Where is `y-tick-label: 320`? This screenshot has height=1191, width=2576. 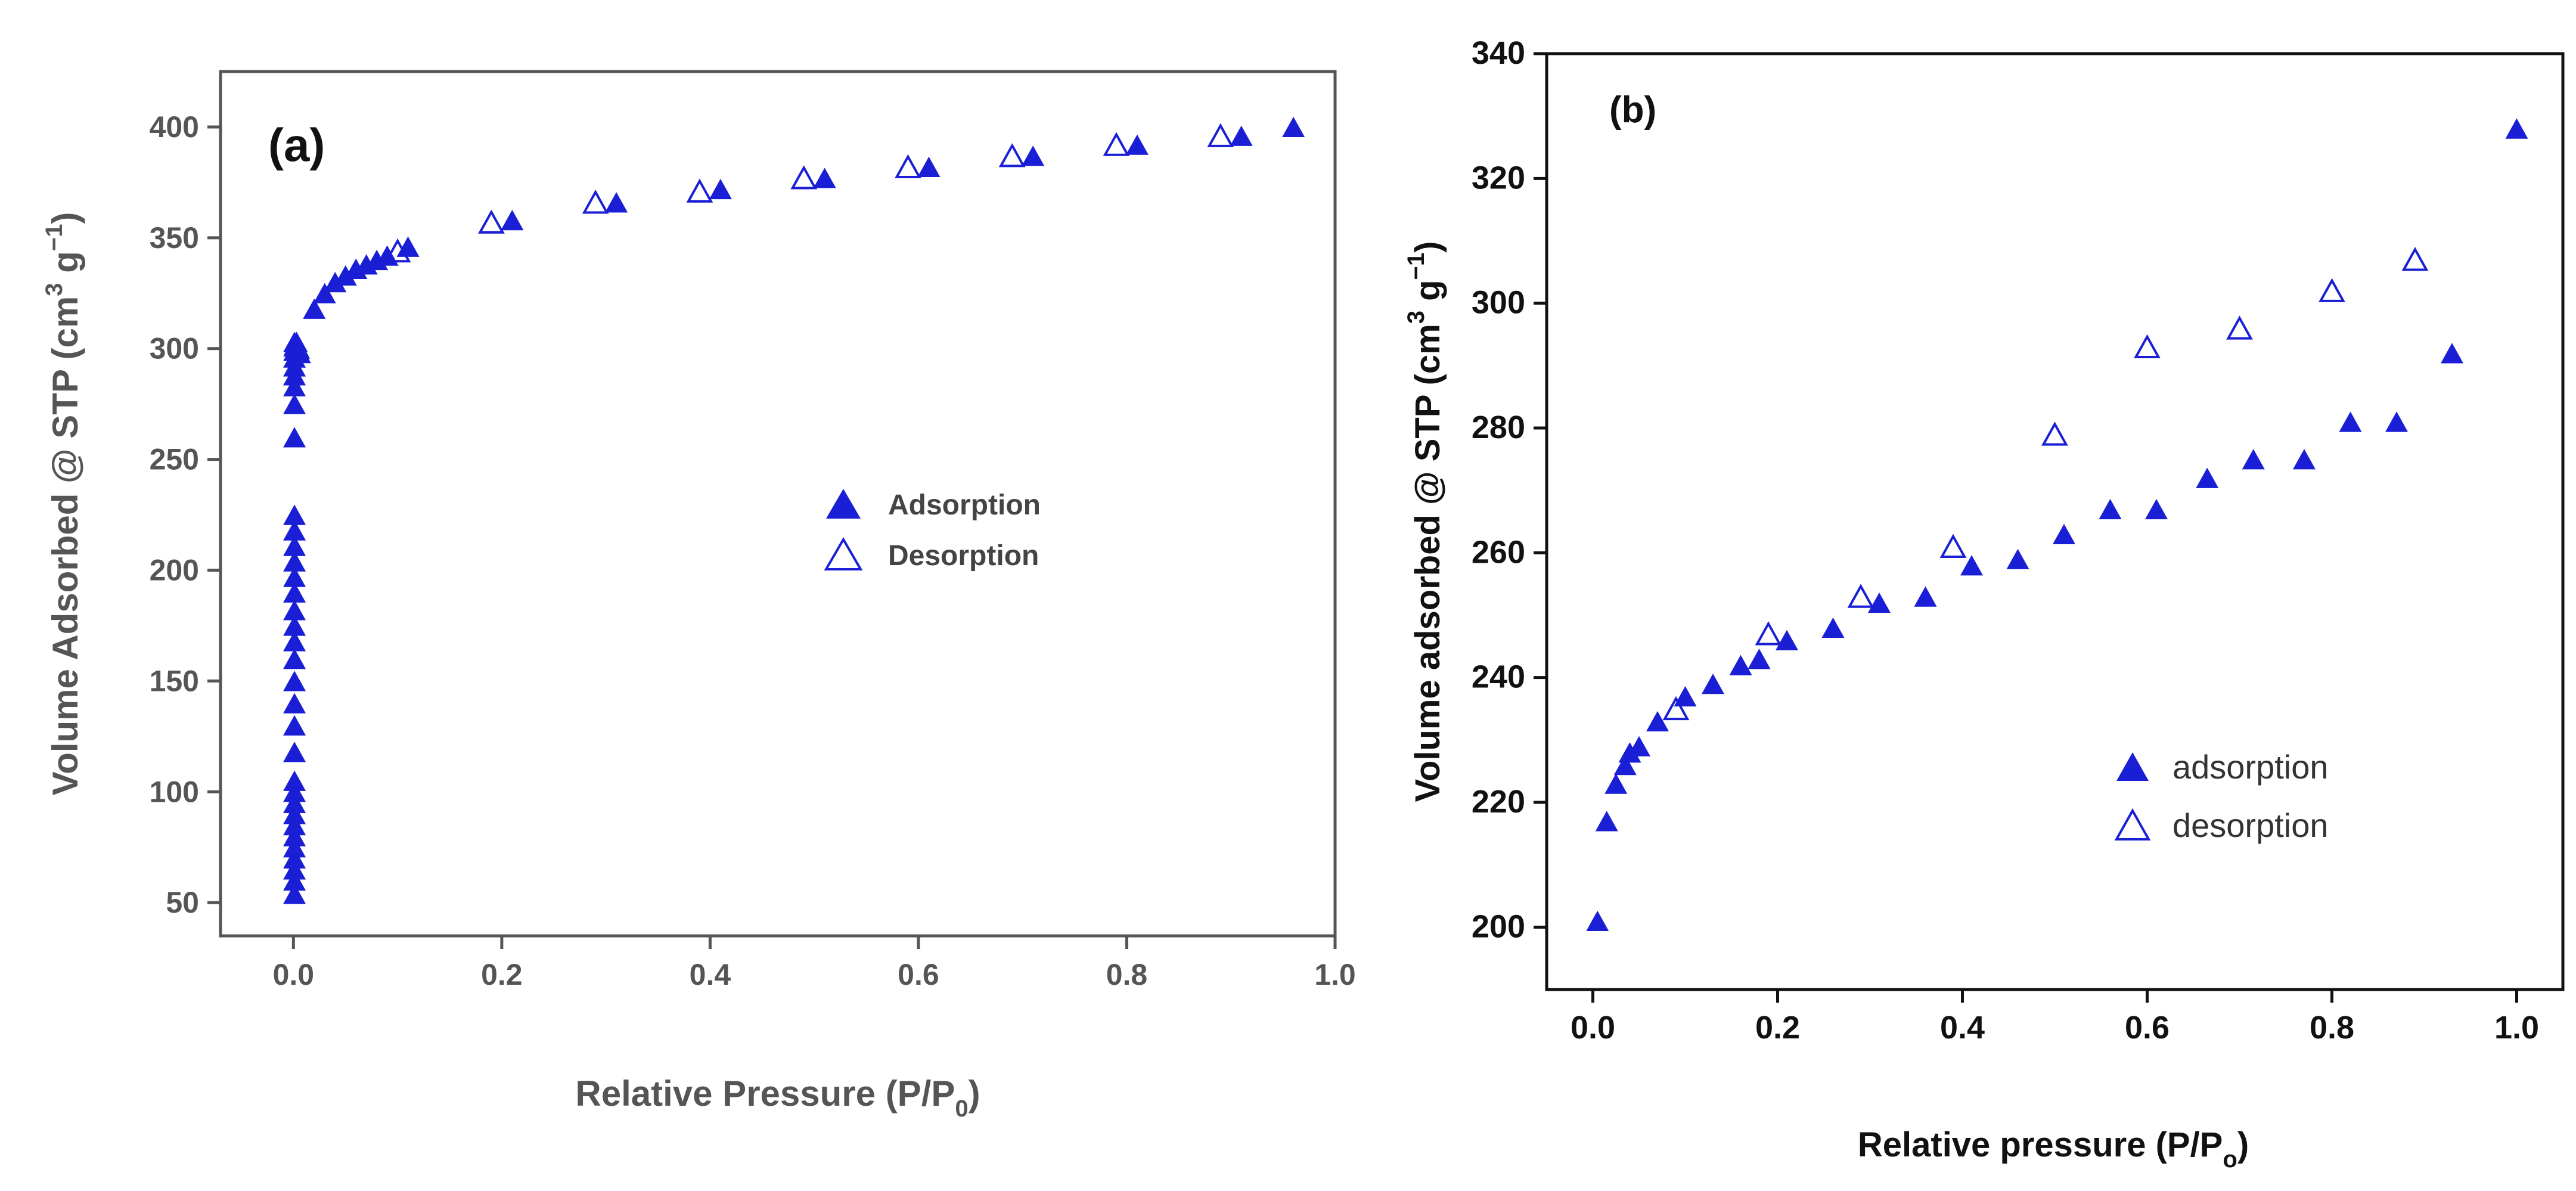
y-tick-label: 320 is located at coordinates (1499, 178).